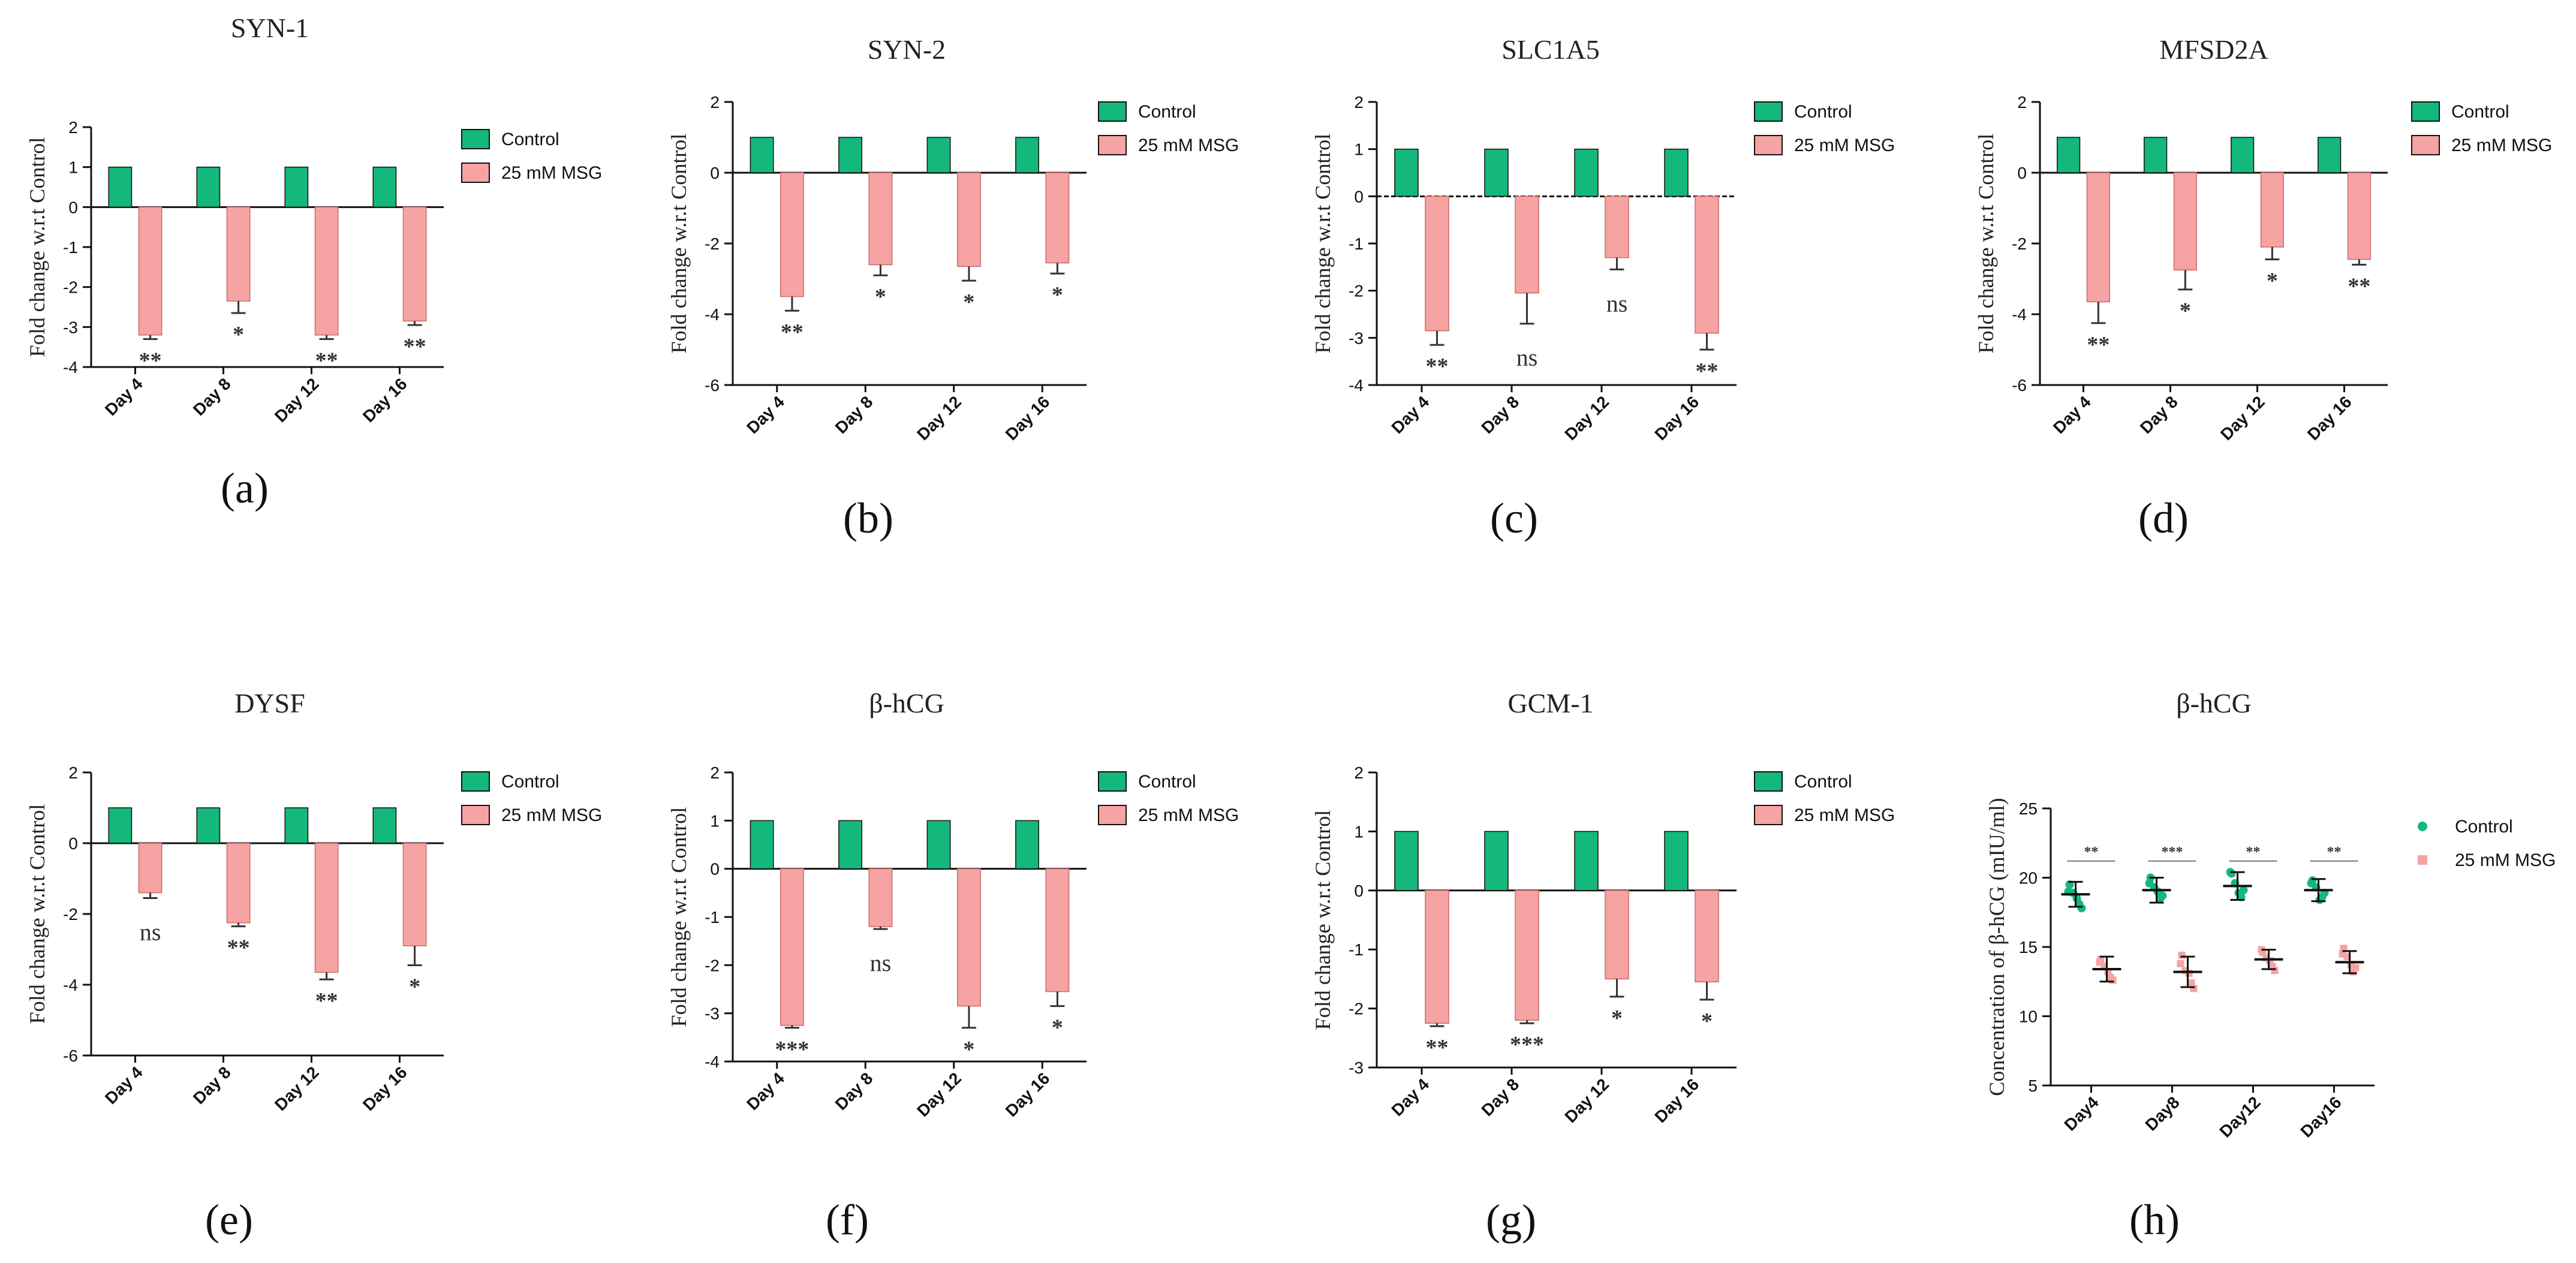 The image size is (2576, 1263). What do you see at coordinates (1167, 782) in the screenshot?
I see `legend-label: Control` at bounding box center [1167, 782].